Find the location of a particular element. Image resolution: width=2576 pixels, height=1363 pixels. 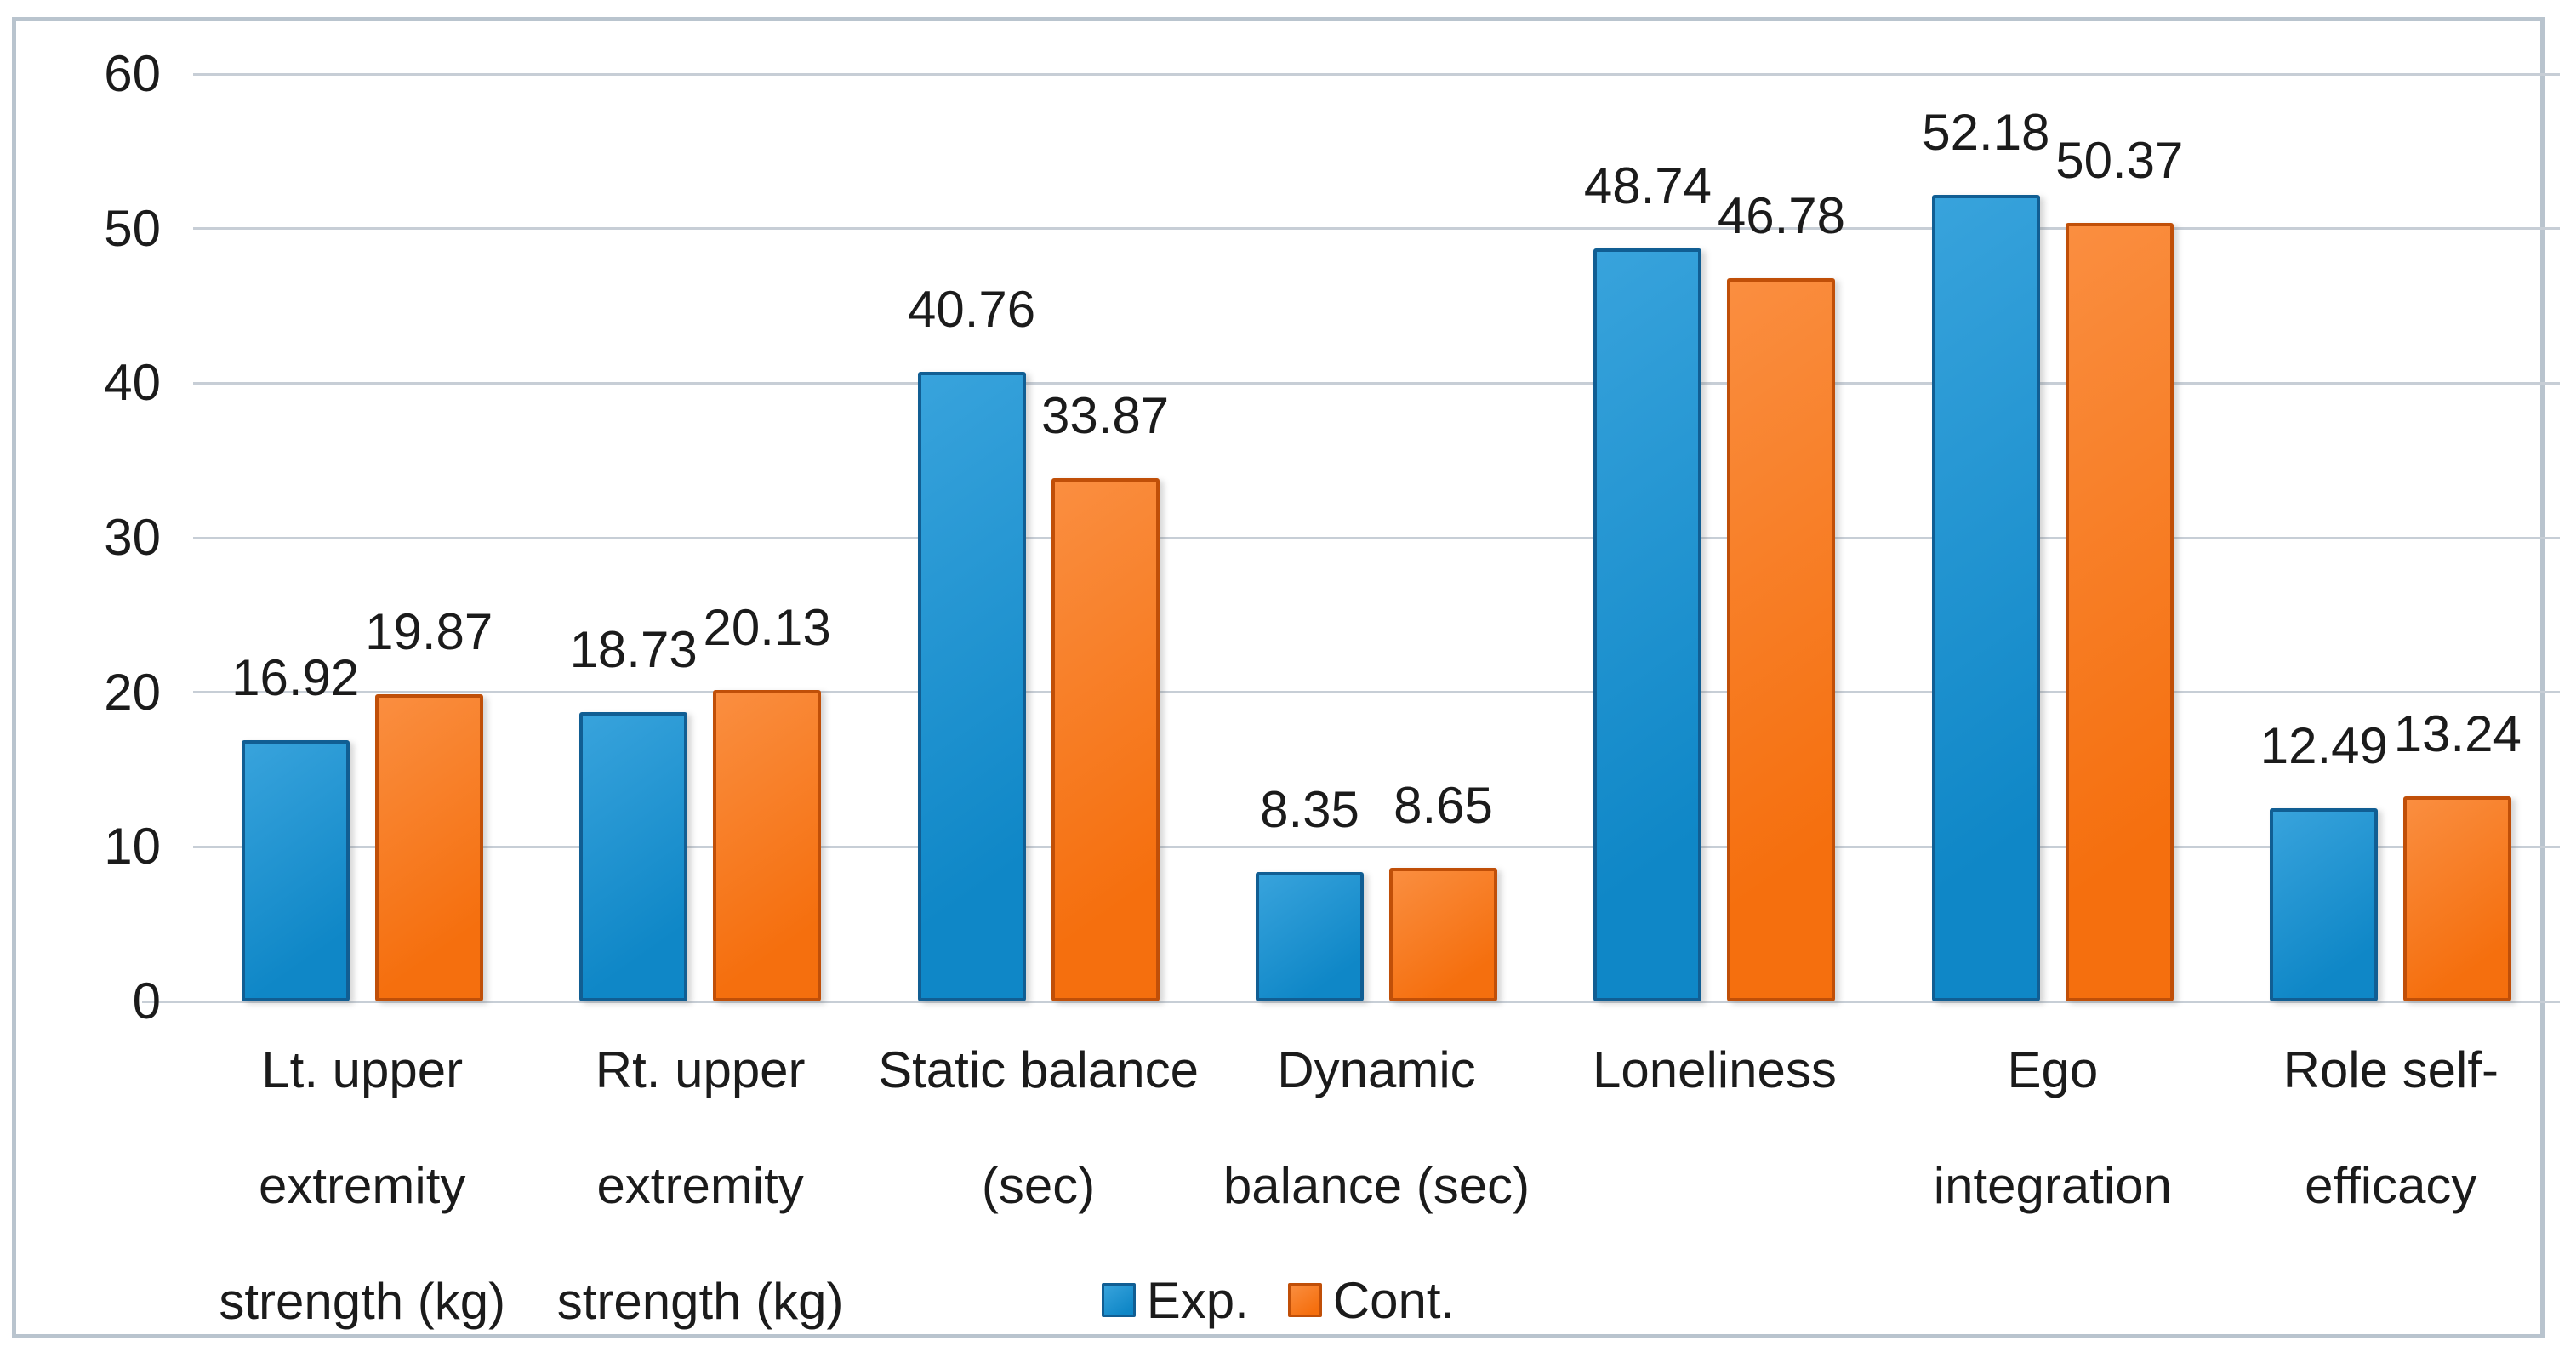

bar-group-5: 48.74 46.78 is located at coordinates (1715, 537).